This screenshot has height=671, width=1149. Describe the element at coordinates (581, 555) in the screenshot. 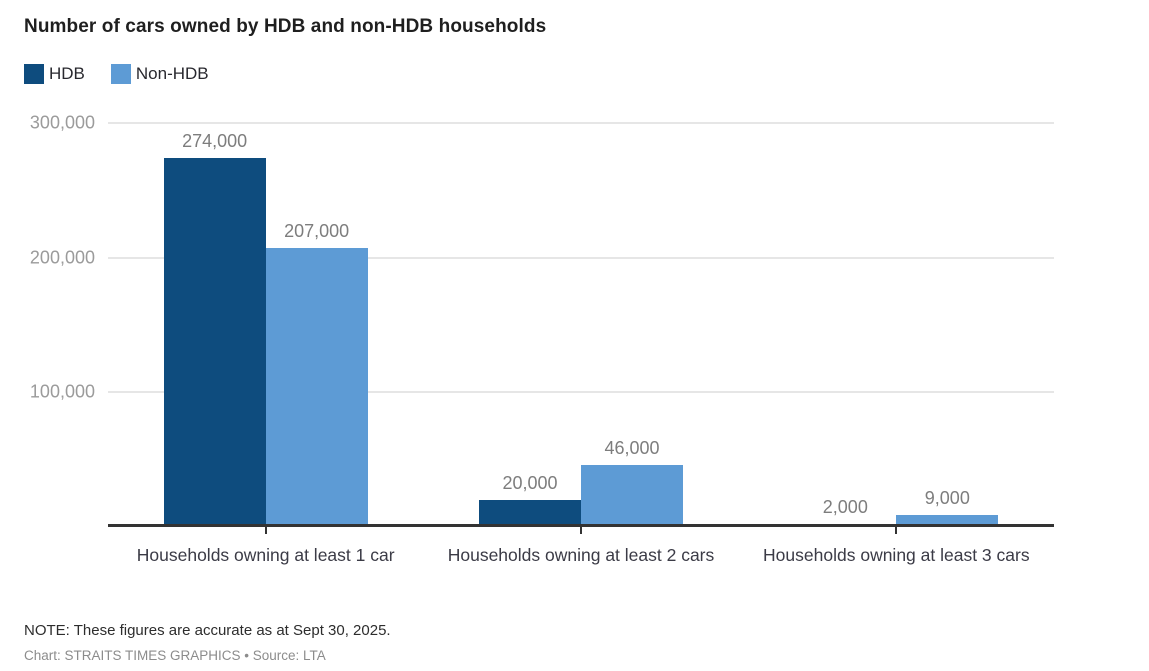

I see `xcat-label-2: Households owning at least 2 cars` at that location.